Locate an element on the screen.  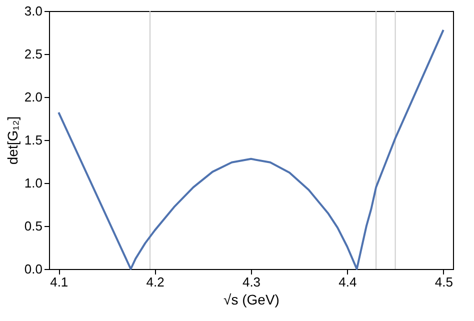
x-tick-label: 4.4 is located at coordinates (347, 282).